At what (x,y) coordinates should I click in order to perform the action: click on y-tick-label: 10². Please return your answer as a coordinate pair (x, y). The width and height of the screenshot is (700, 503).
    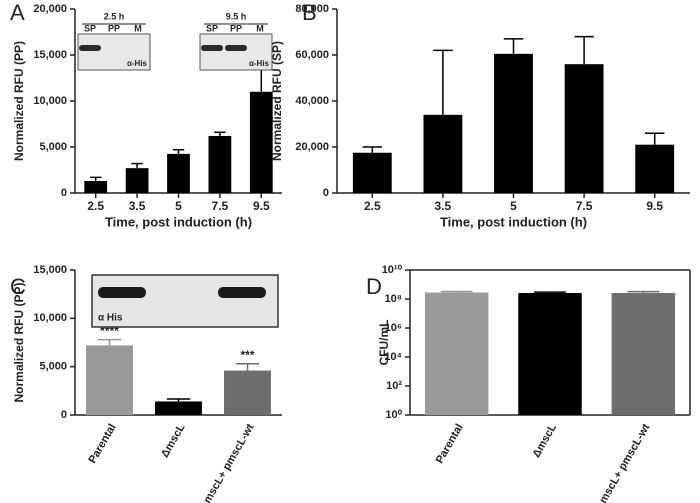
    Looking at the image, I should click on (394, 386).